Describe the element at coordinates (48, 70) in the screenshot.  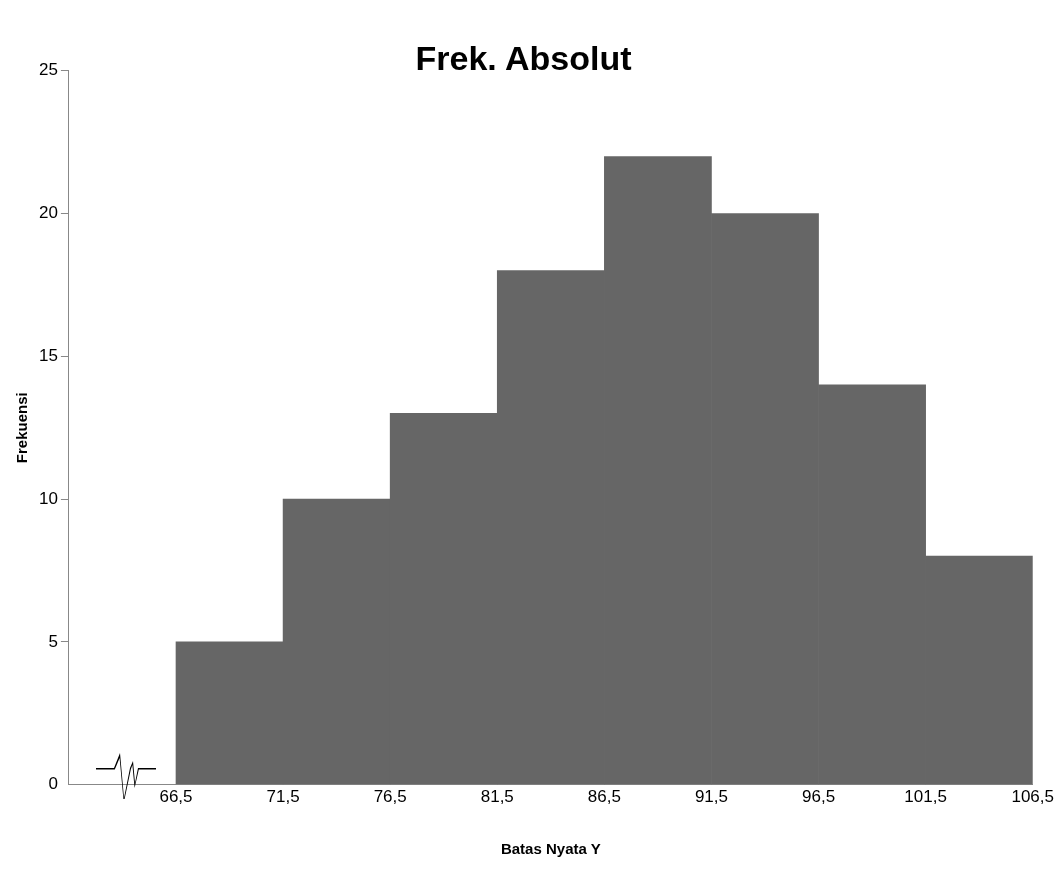
I see `y-tick-label: 25` at that location.